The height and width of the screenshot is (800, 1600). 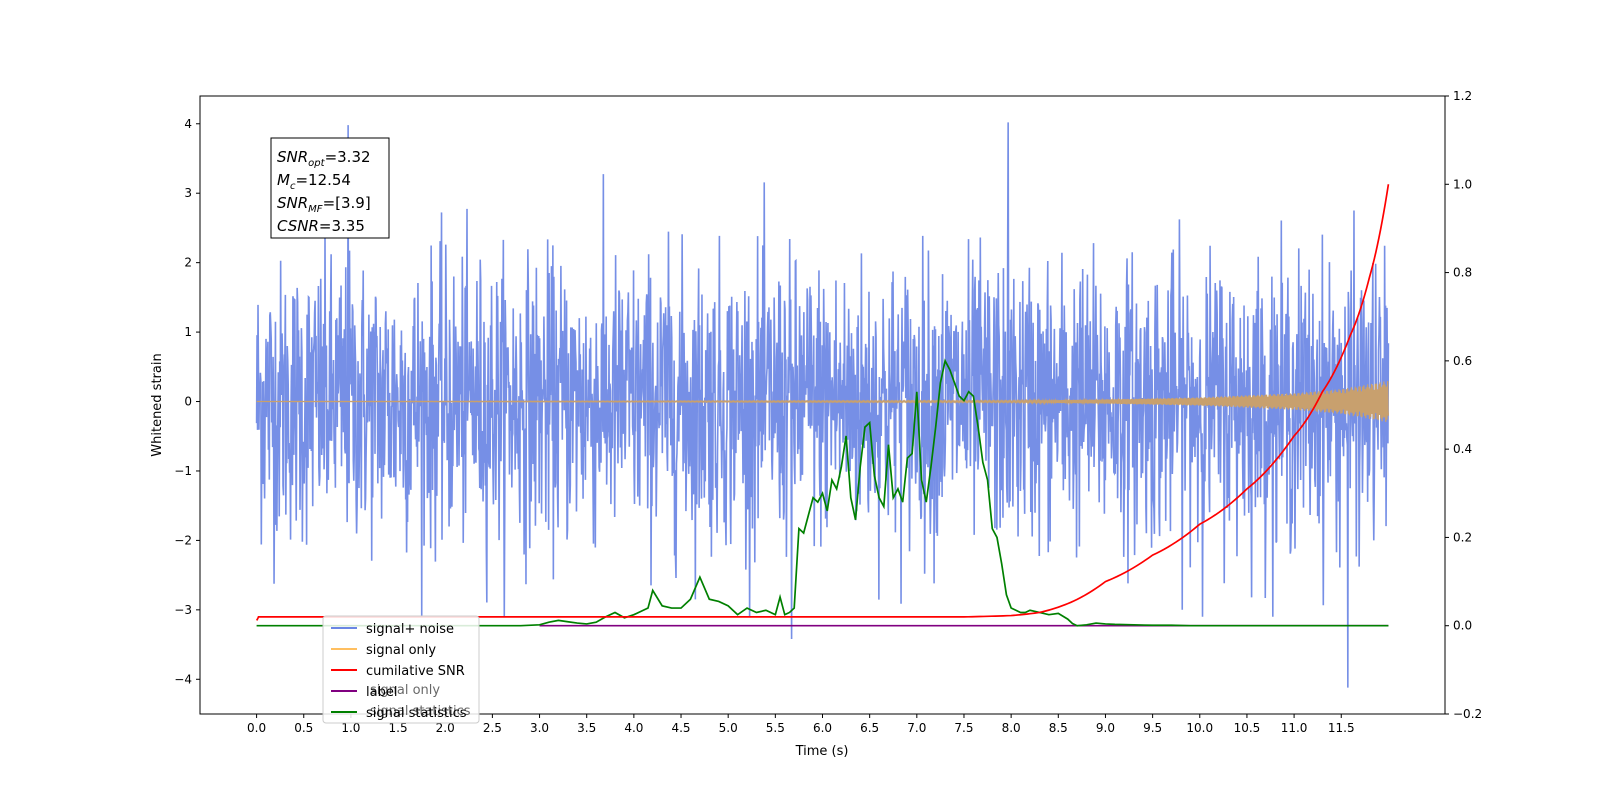 I want to click on x-tick-label: 11.0, so click(x=1294, y=728).